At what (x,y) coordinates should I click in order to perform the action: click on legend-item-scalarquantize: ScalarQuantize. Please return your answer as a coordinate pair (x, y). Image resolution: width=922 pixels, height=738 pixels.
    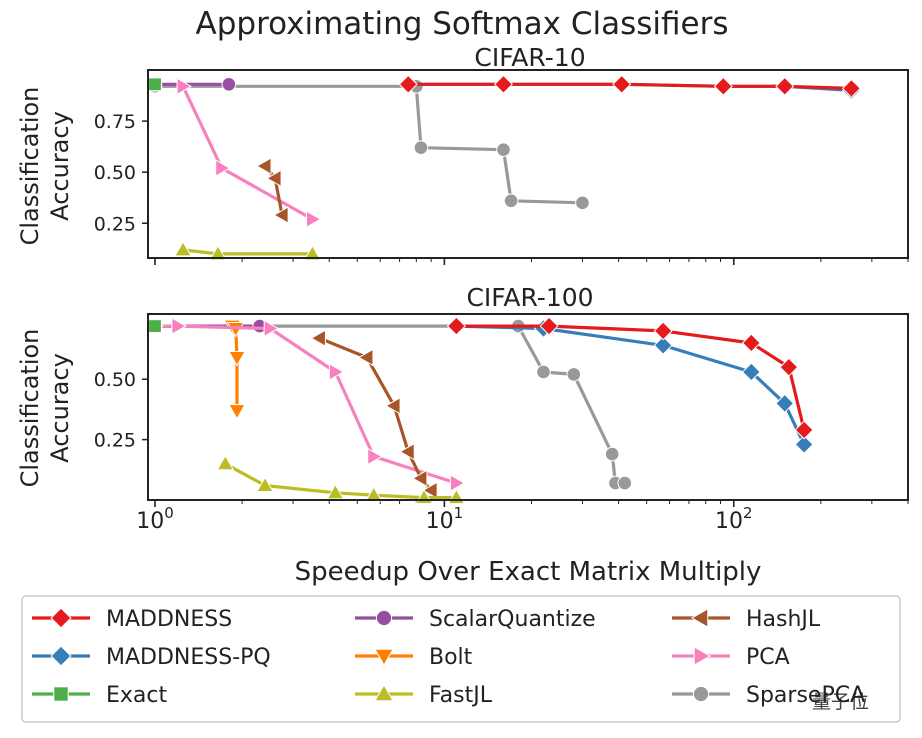
    Looking at the image, I should click on (475, 619).